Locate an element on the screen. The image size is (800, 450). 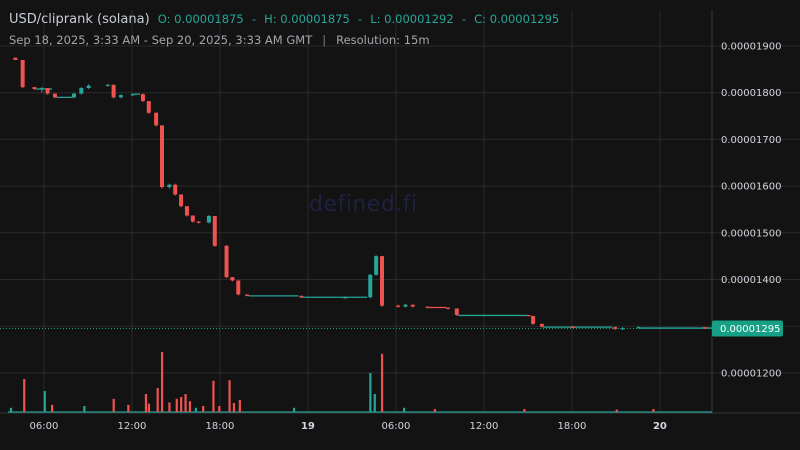
time-axis: 06:00 12:00 18:00 19 06:00 12:00 18:00 20 is located at coordinates (348, 426).